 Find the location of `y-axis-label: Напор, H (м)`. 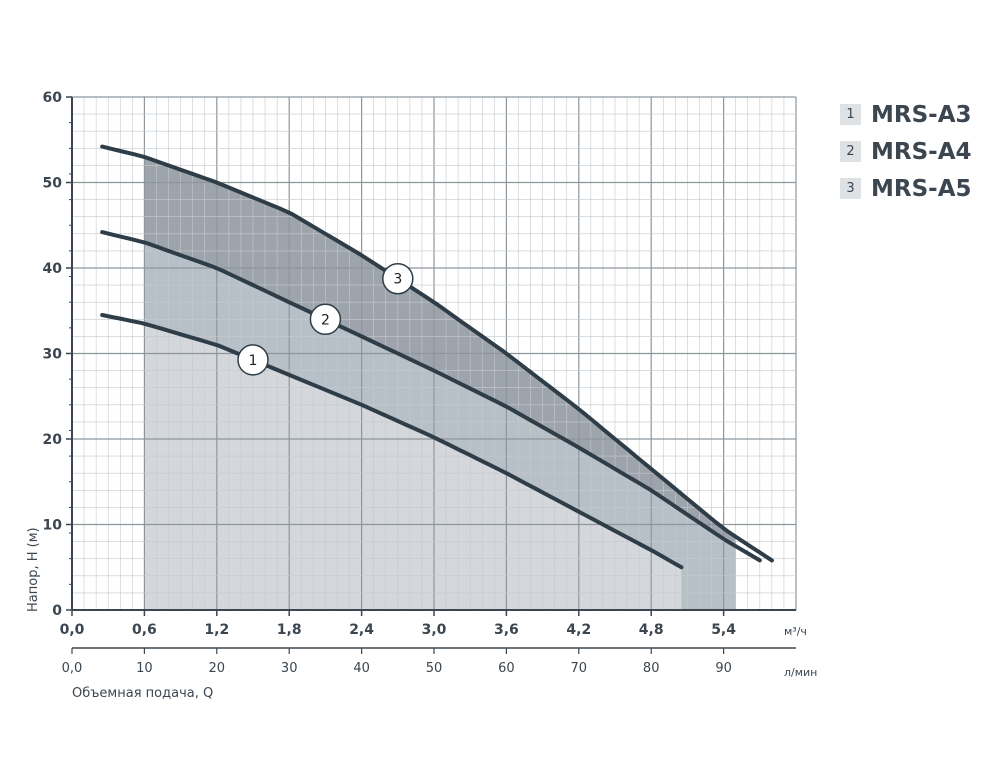

y-axis-label: Напор, H (м) is located at coordinates (33, 569).